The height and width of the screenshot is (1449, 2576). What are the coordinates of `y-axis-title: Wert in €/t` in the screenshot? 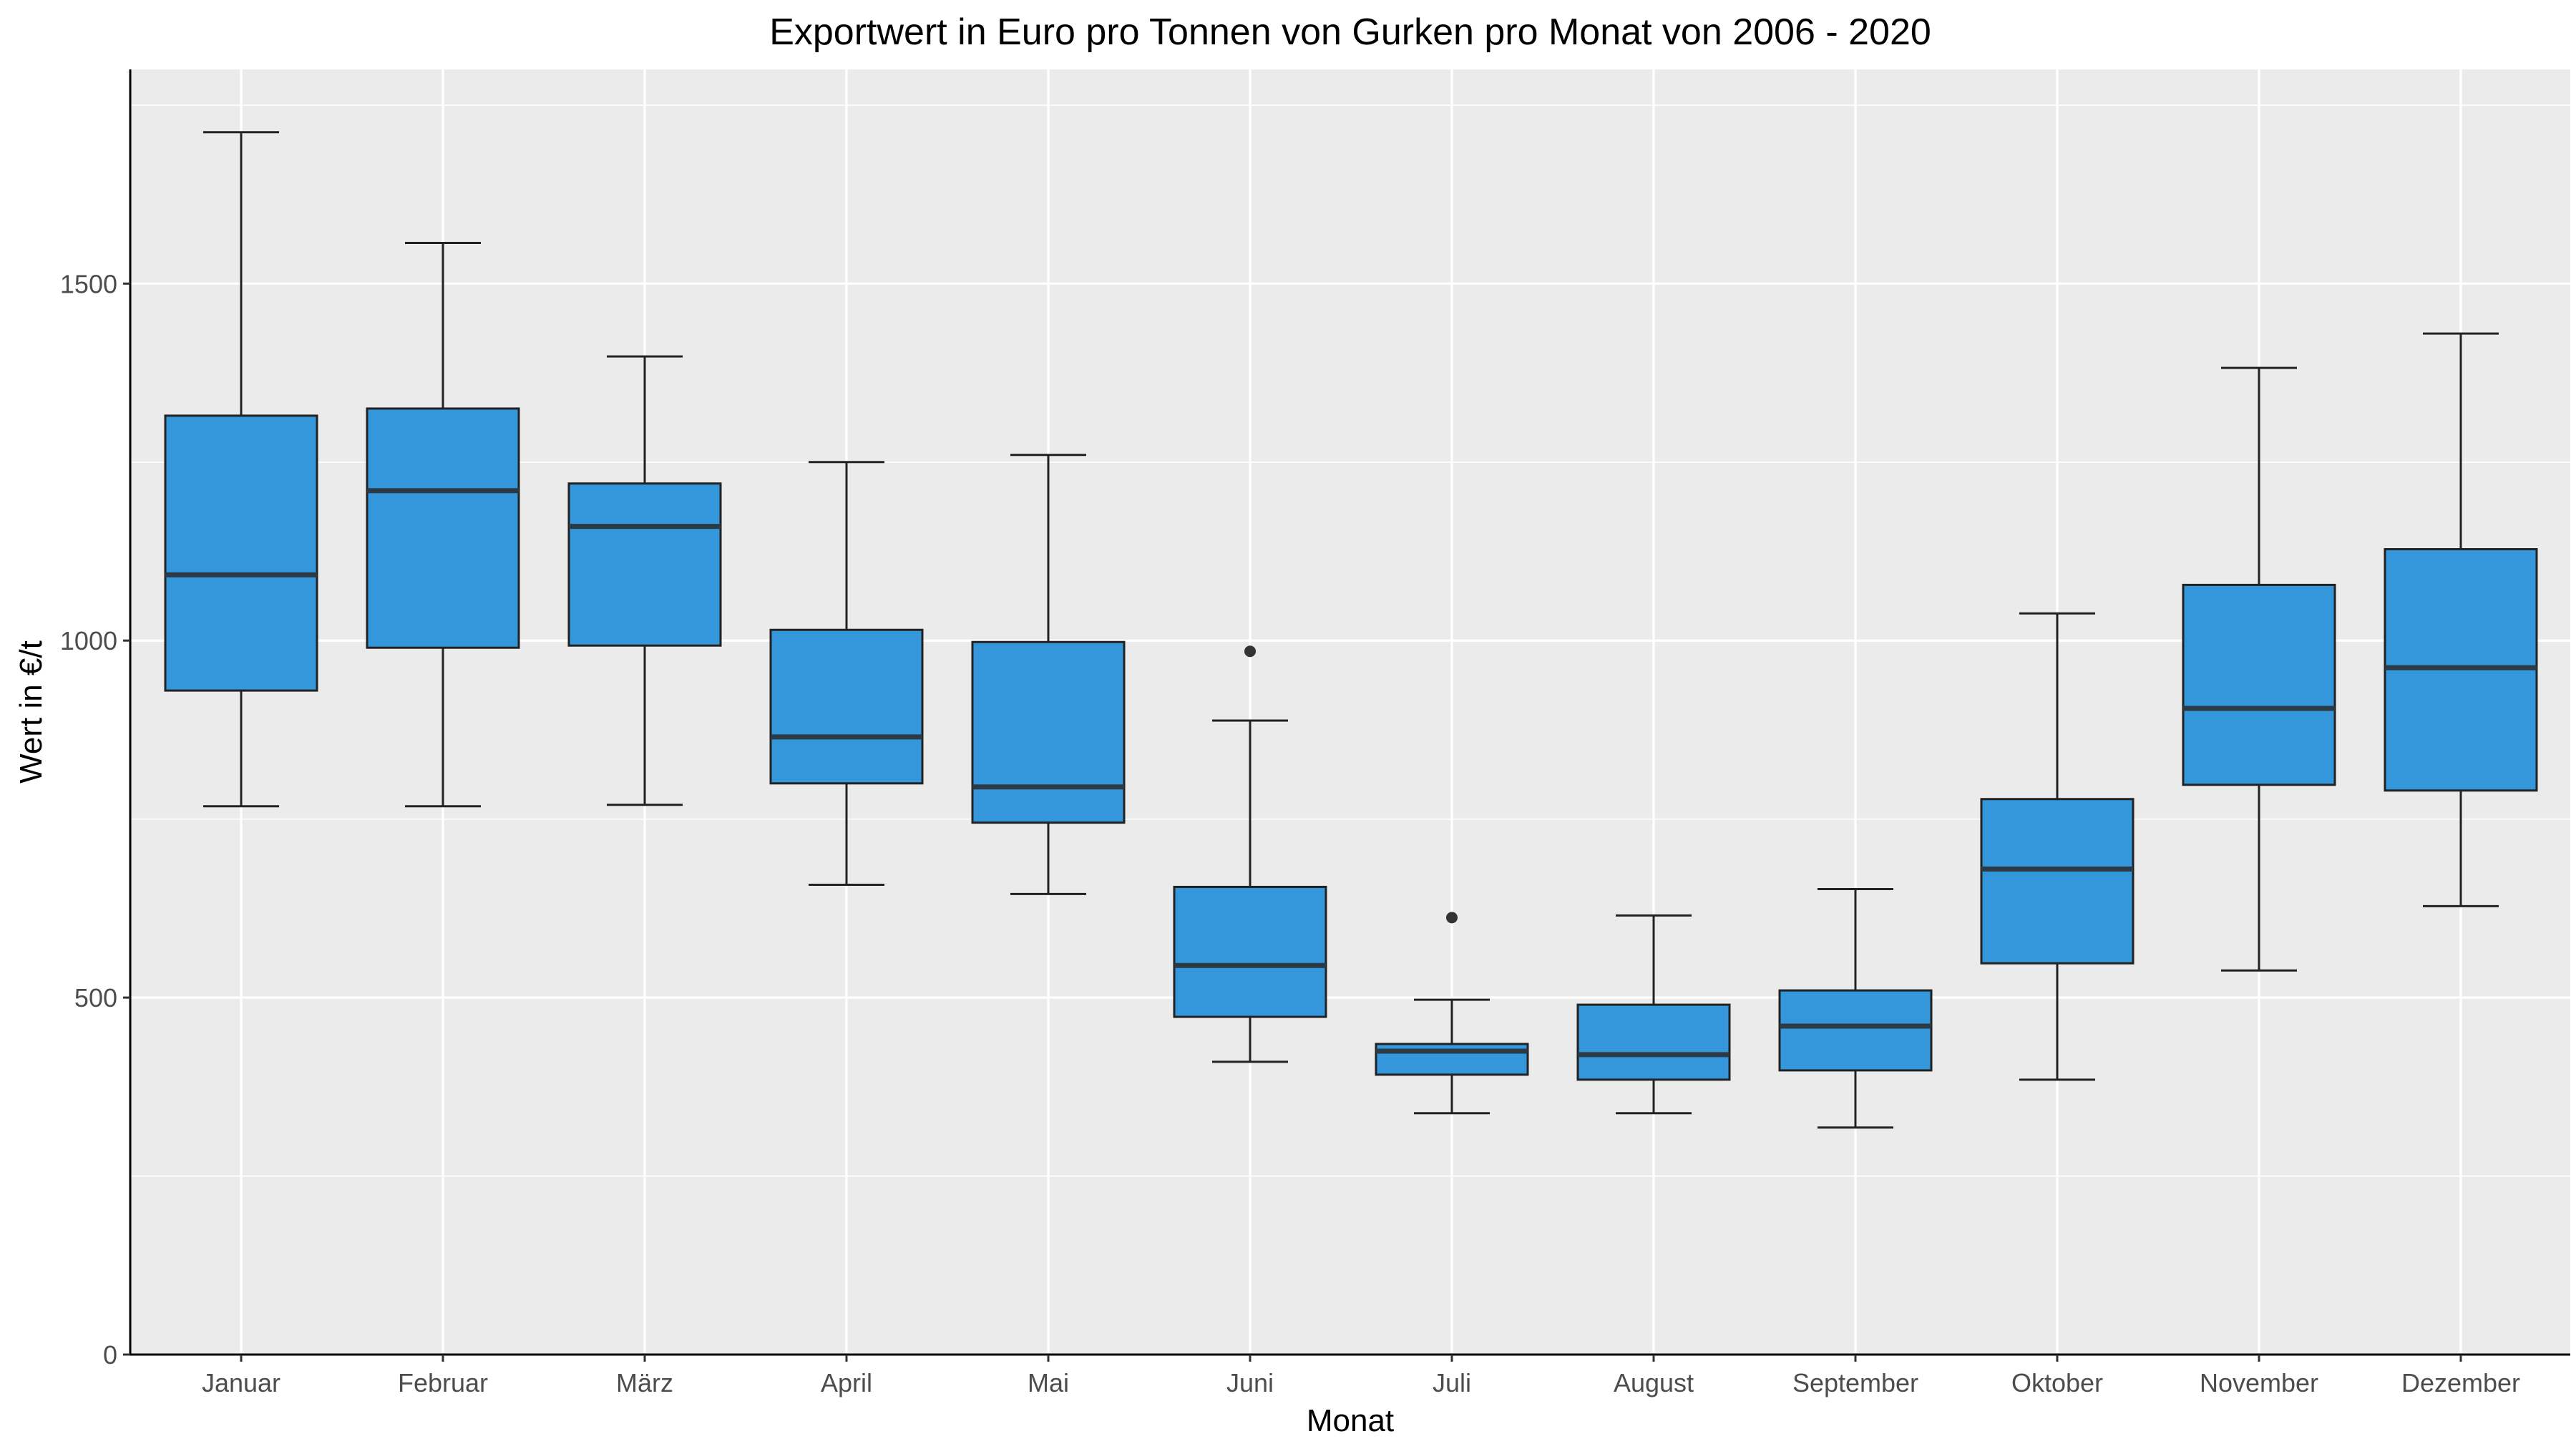 It's located at (31, 712).